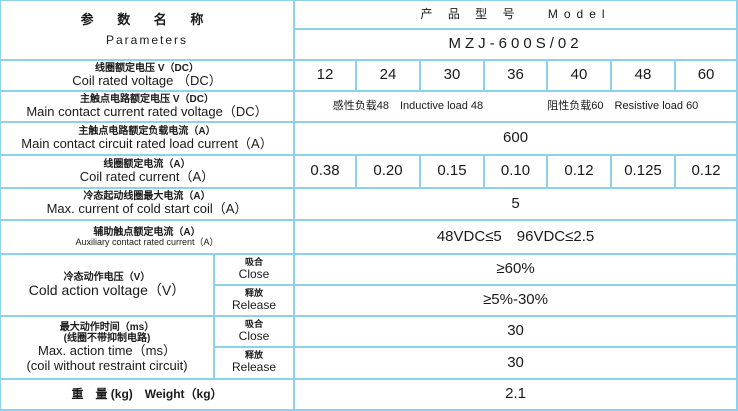 This screenshot has height=411, width=738. What do you see at coordinates (452, 171) in the screenshot?
I see `cell: 0.15` at bounding box center [452, 171].